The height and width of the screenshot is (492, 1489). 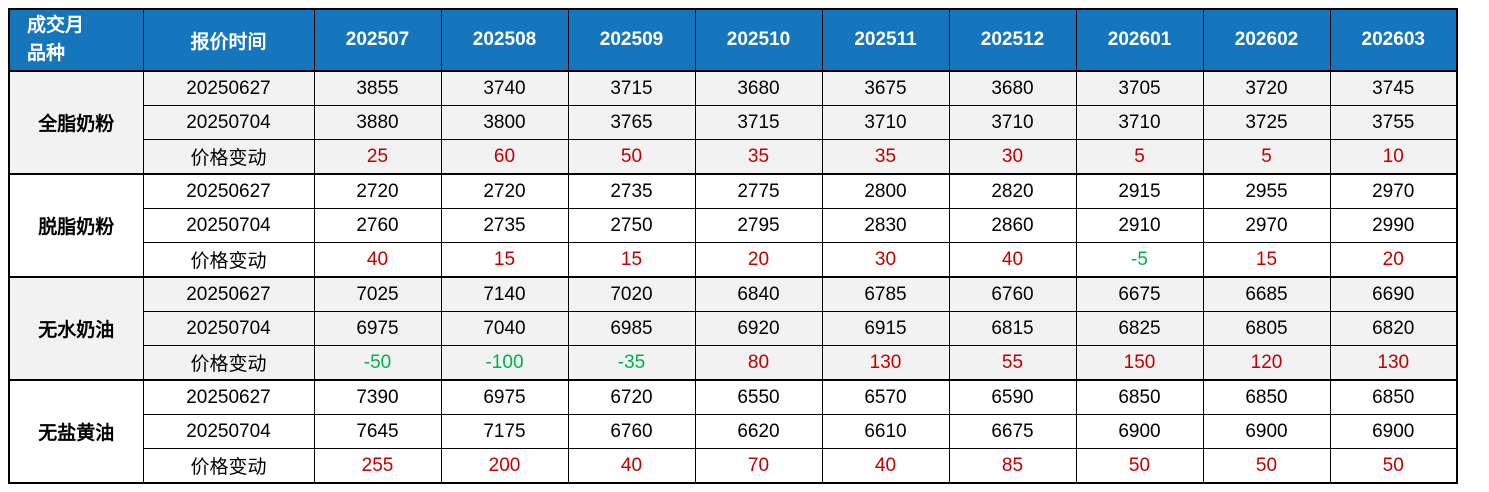 I want to click on price-cell: 7140, so click(x=504, y=294).